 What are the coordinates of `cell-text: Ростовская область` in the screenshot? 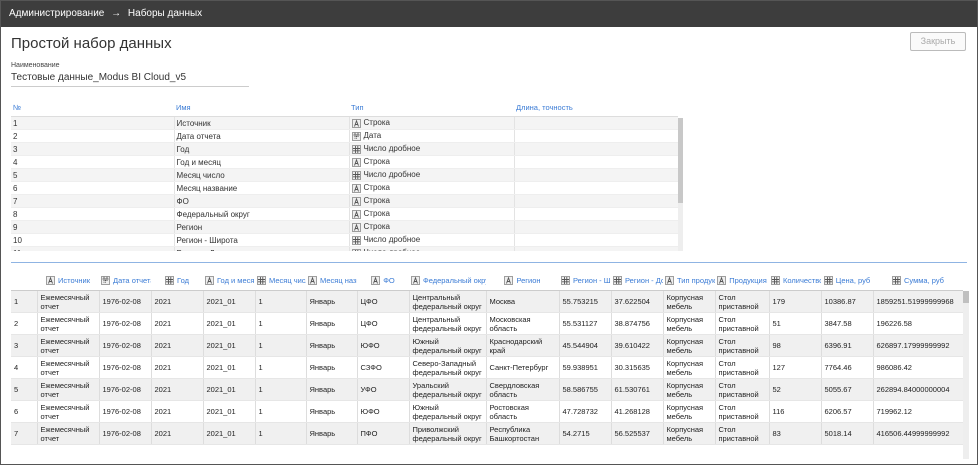 It's located at (509, 411).